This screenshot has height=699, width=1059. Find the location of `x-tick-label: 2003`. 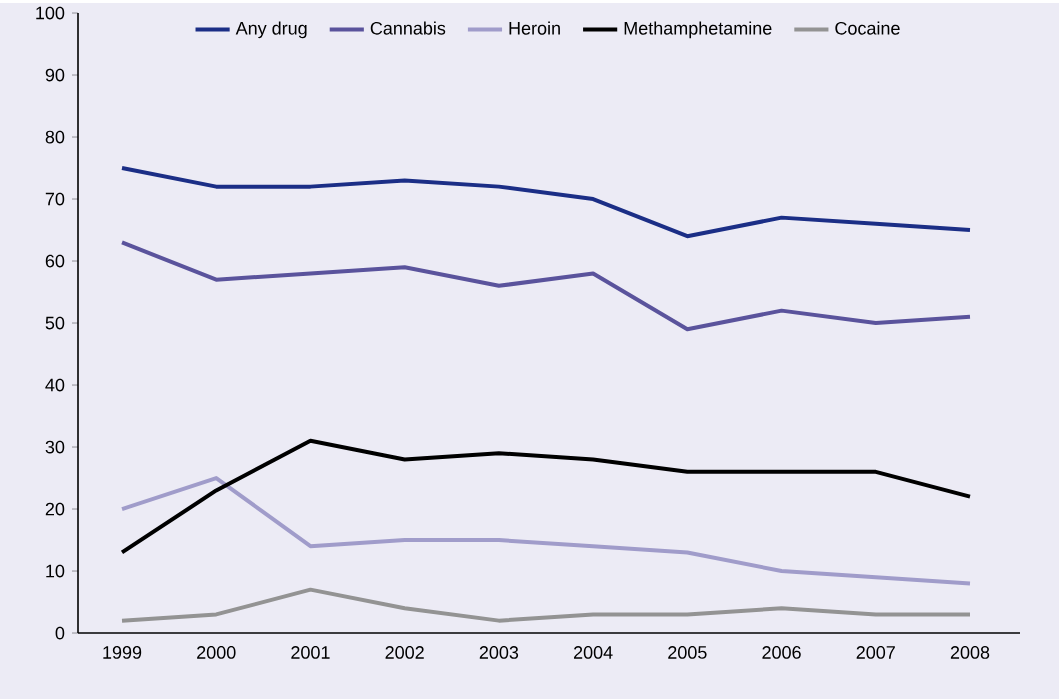

x-tick-label: 2003 is located at coordinates (499, 652).